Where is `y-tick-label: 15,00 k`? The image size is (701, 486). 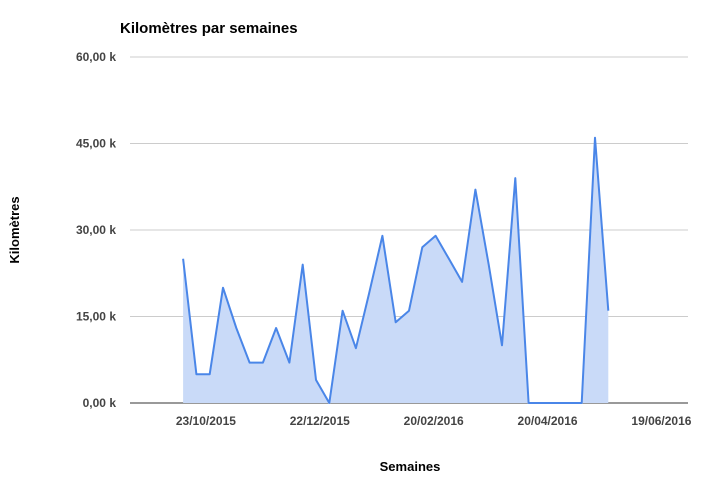
y-tick-label: 15,00 k is located at coordinates (96, 317).